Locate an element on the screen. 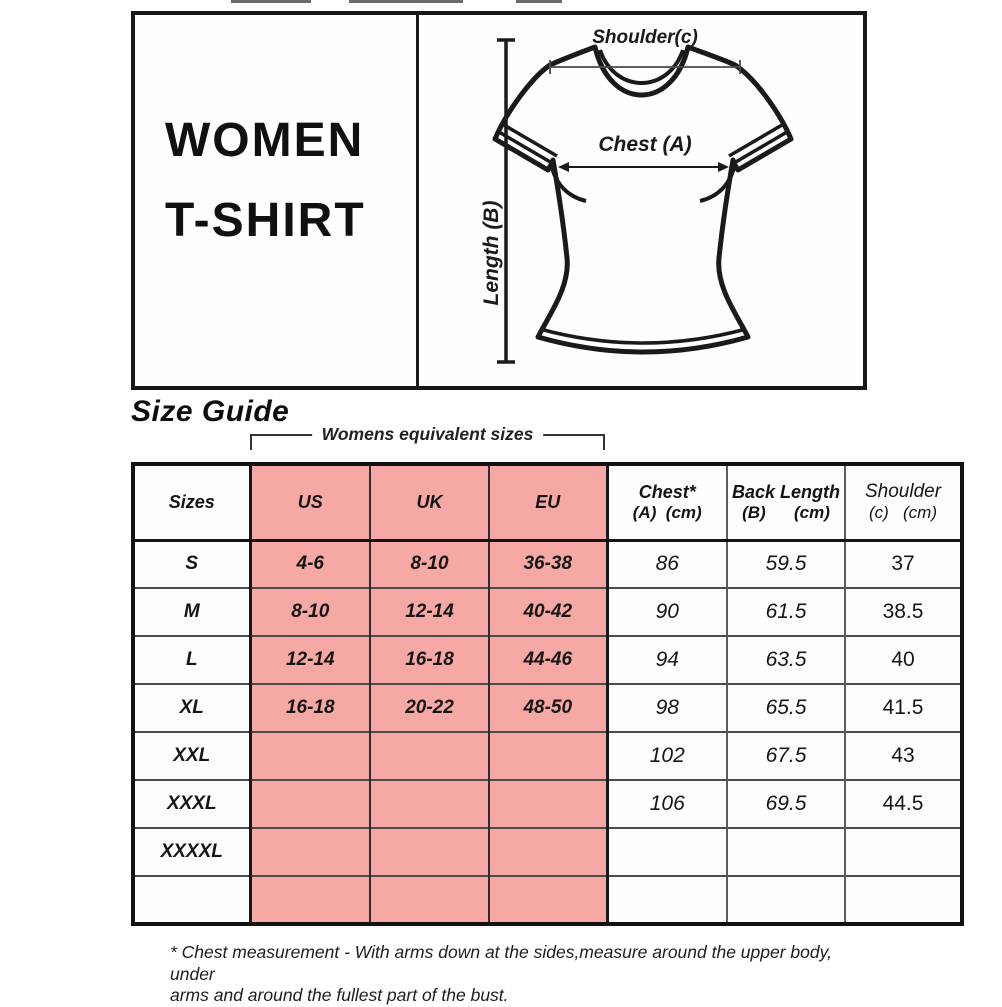  cell-eu: 40-42 is located at coordinates (549, 611).